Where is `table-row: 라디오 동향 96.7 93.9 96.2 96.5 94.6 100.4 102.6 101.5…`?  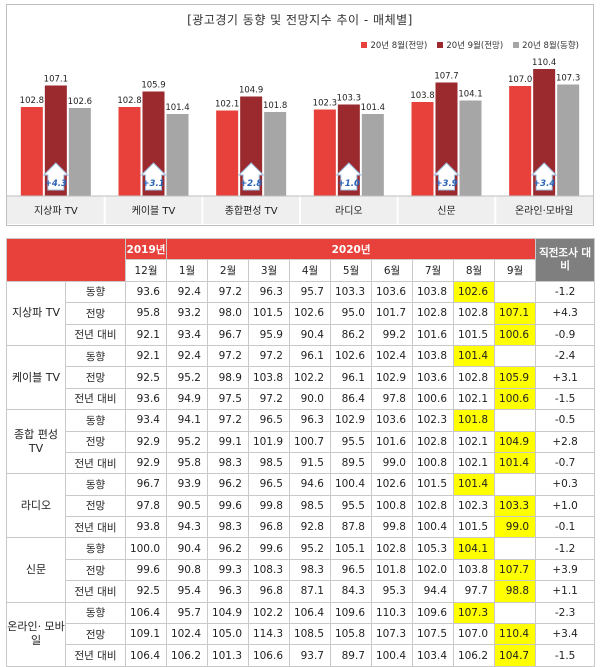 table-row: 라디오 동향 96.7 93.9 96.2 96.5 94.6 100.4 102.6 101.5… is located at coordinates (301, 506).